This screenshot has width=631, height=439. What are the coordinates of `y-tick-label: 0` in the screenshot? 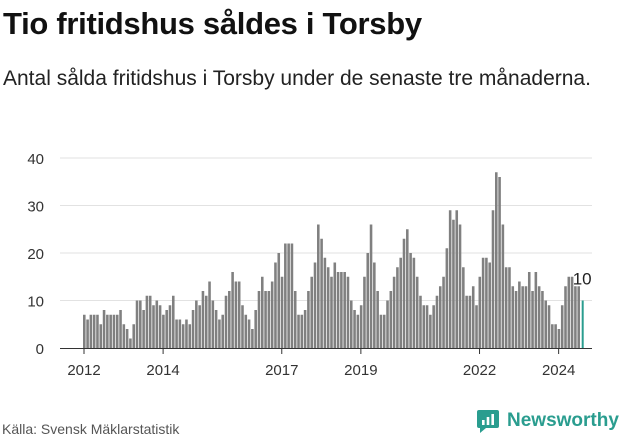 It's located at (40, 349).